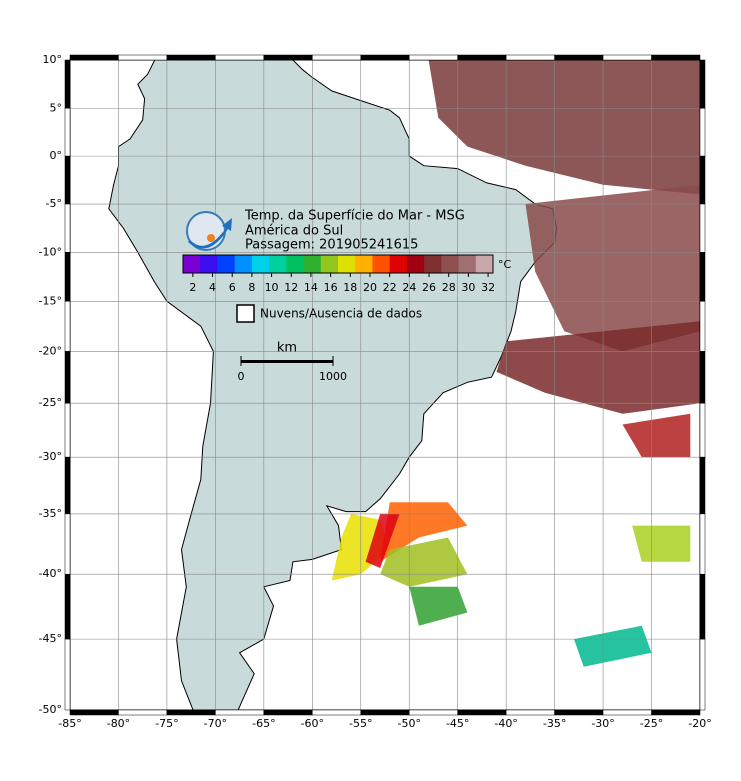 The image size is (741, 781). Describe the element at coordinates (54, 203) in the screenshot. I see `lat-tick-label: -5°` at that location.